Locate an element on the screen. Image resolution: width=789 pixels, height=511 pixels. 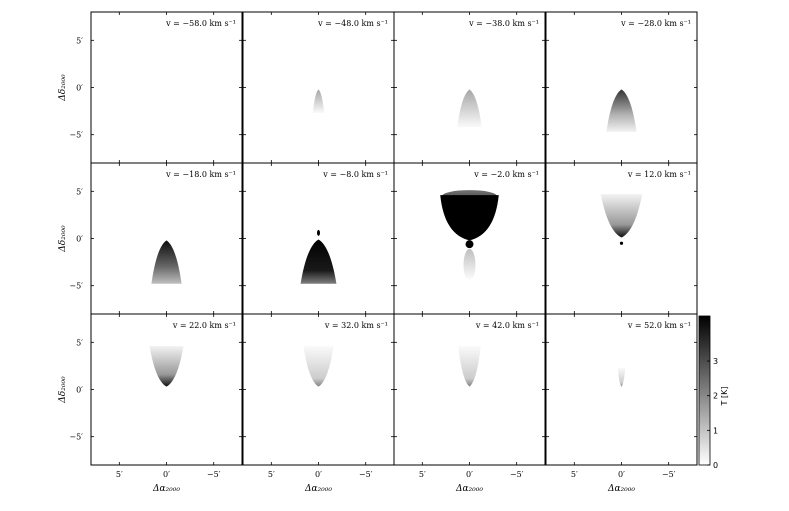
velocity-label: v = −18.0 km s⁻¹ is located at coordinates (200, 174).